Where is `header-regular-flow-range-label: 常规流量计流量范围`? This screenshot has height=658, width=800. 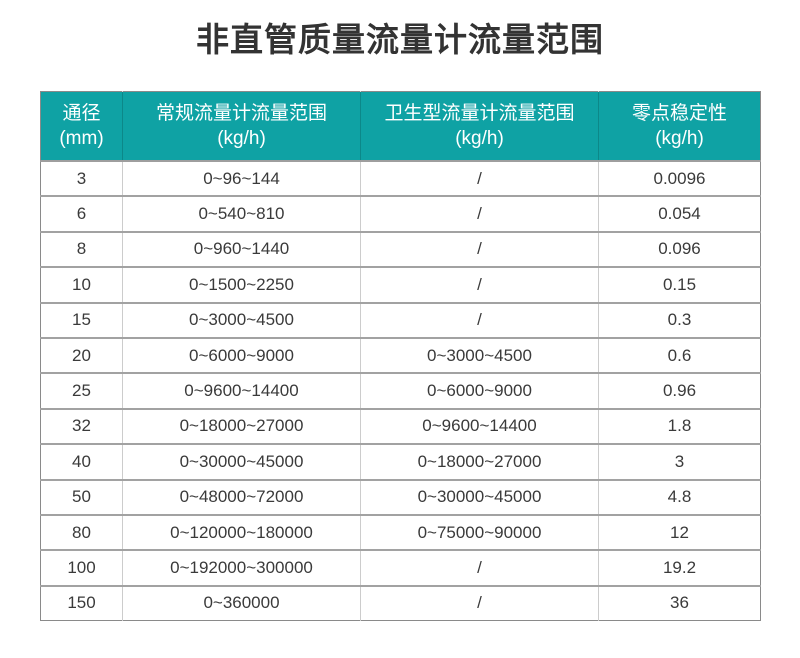
header-regular-flow-range-label: 常规流量计流量范围 is located at coordinates (241, 113).